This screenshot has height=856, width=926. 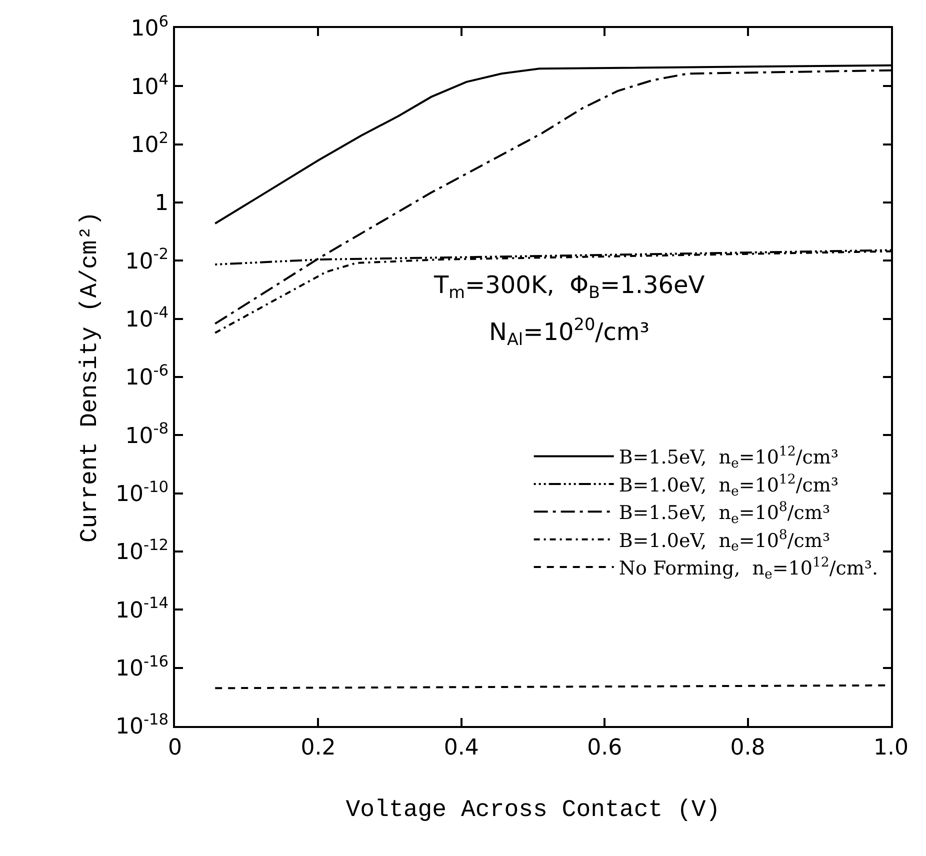 What do you see at coordinates (728, 486) in the screenshot?
I see `legend-label: B=1.0eV, n$_{e}$=10$^{12}$/cm³` at bounding box center [728, 486].